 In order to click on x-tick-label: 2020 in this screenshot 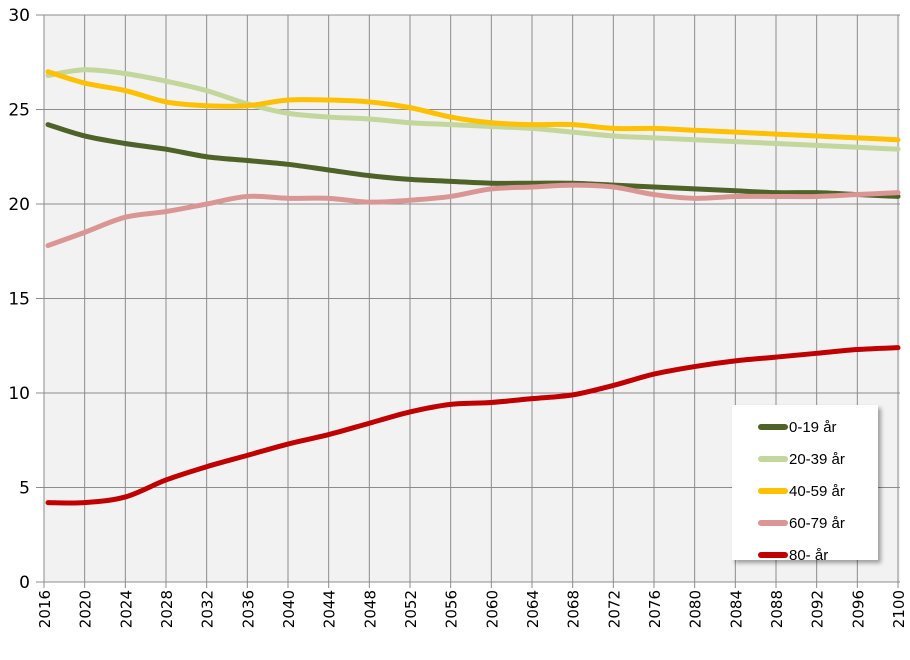, I will do `click(86, 609)`.